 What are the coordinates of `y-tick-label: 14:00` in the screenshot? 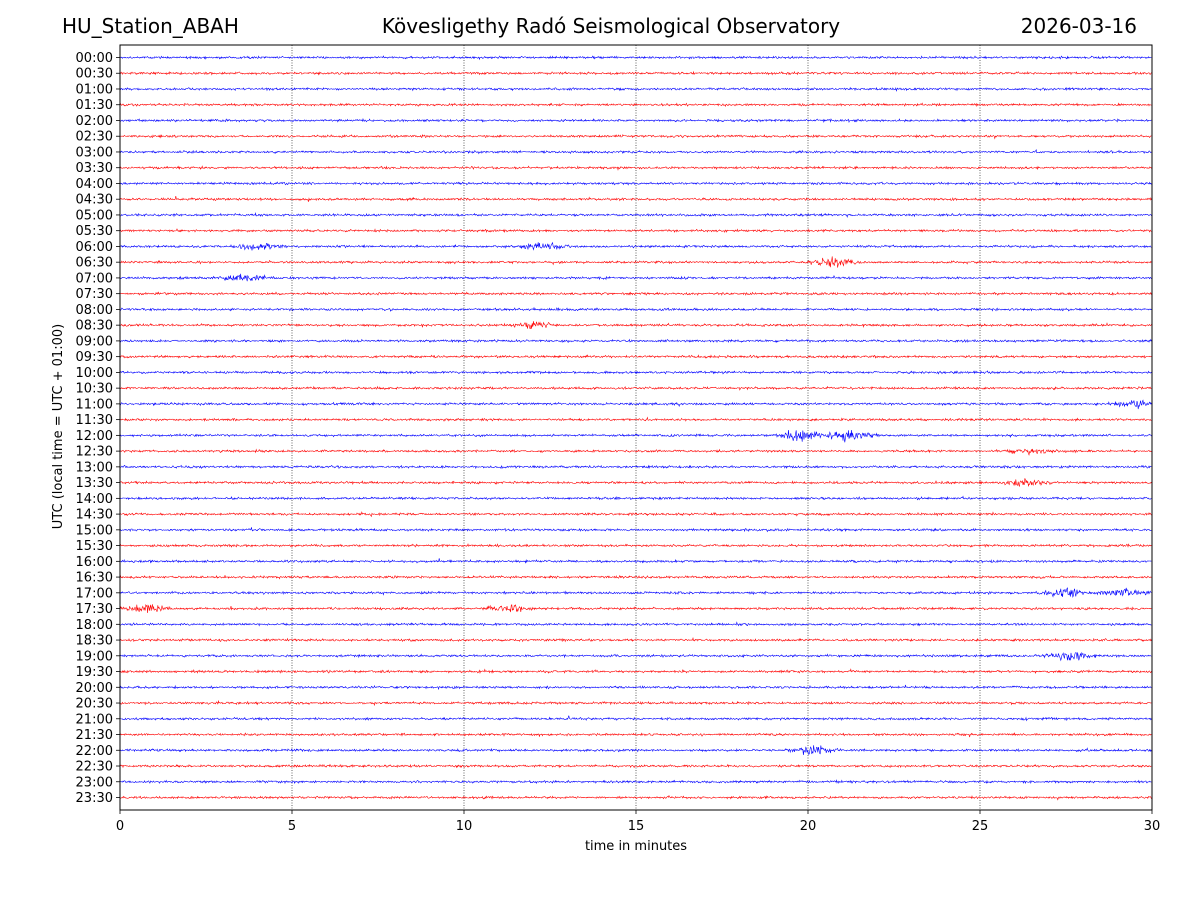 It's located at (94, 499).